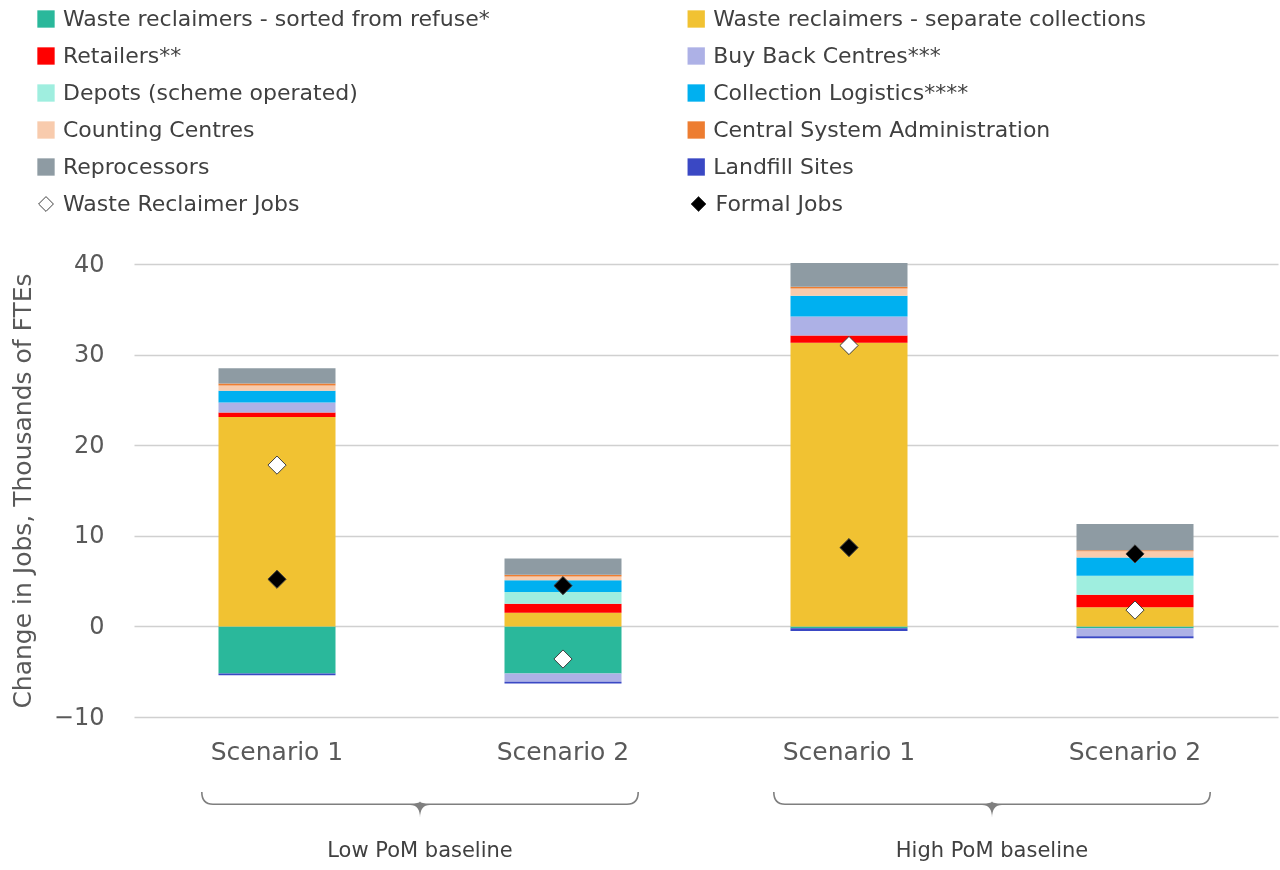 Image resolution: width=1280 pixels, height=870 pixels. I want to click on legend-label: Waste reclaimers - sorted from refuse*, so click(276, 18).